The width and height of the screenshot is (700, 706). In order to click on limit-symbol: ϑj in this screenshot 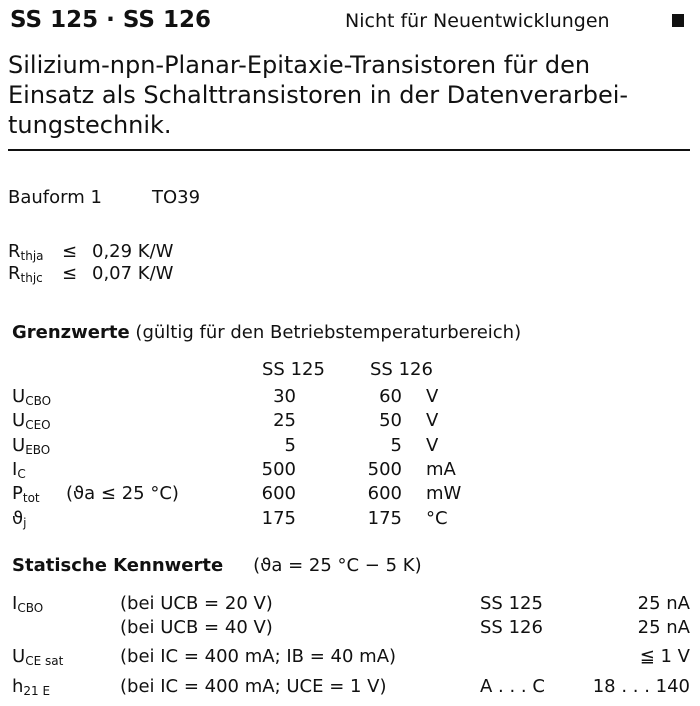, I will do `click(19, 519)`.